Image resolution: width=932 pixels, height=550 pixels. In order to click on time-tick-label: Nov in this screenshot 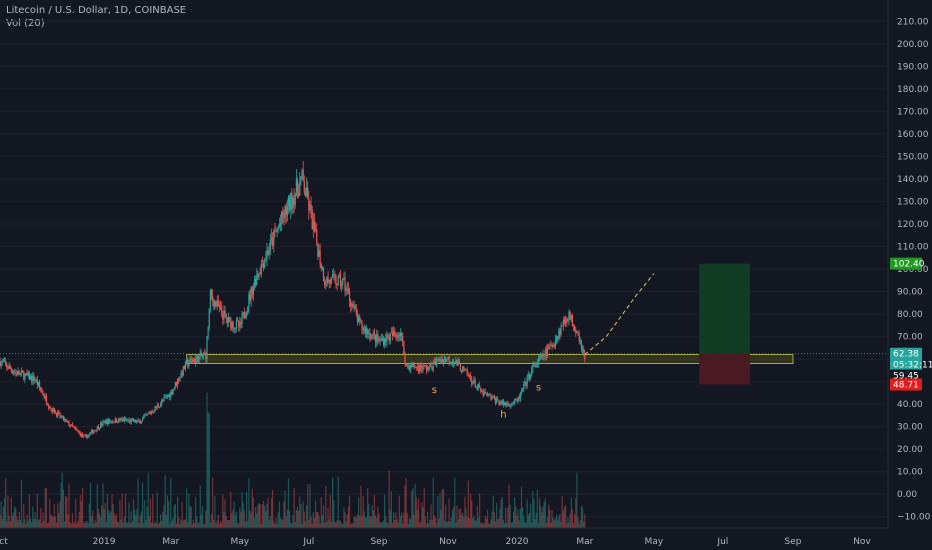, I will do `click(448, 542)`.